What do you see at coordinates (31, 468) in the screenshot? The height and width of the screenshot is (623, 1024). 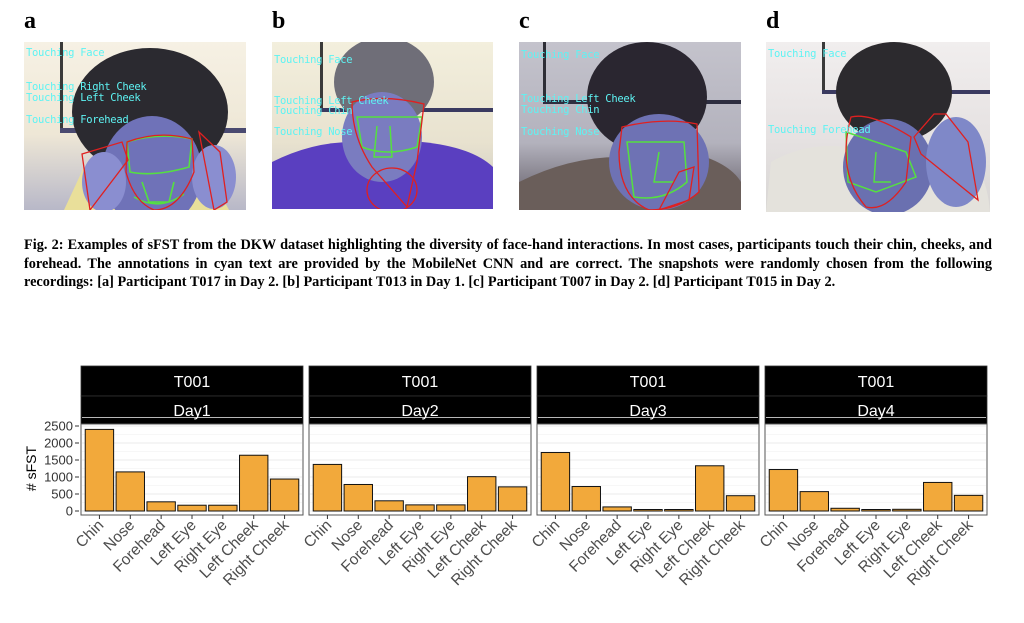 I see `y-axis-title: # sFST` at bounding box center [31, 468].